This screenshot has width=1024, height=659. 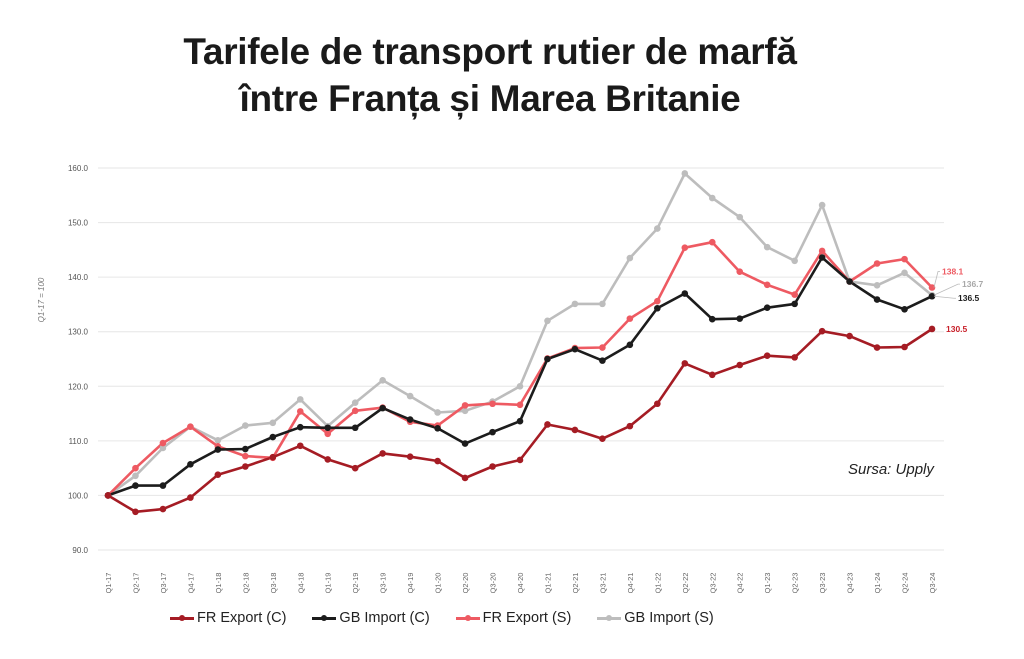 I want to click on x-tick-label: Q1-18, so click(x=218, y=583).